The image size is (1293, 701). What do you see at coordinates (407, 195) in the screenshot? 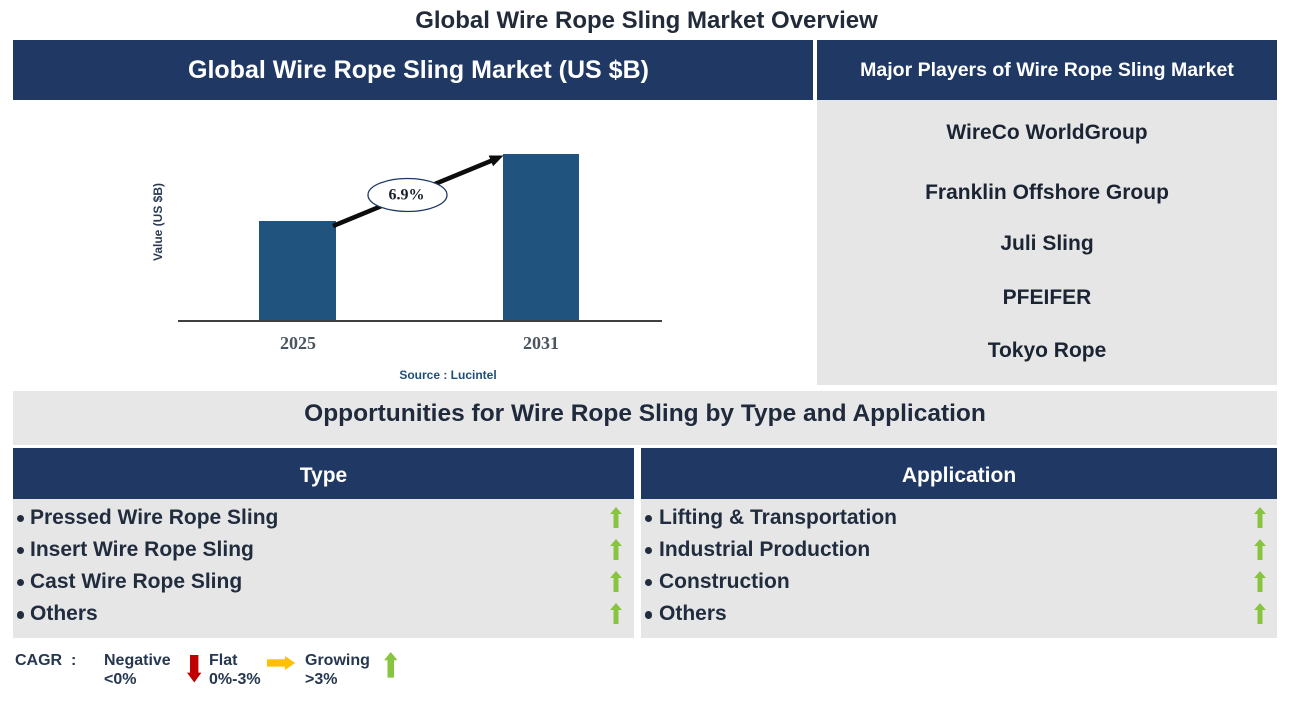
I see `svg-text: 6.9%` at bounding box center [407, 195].